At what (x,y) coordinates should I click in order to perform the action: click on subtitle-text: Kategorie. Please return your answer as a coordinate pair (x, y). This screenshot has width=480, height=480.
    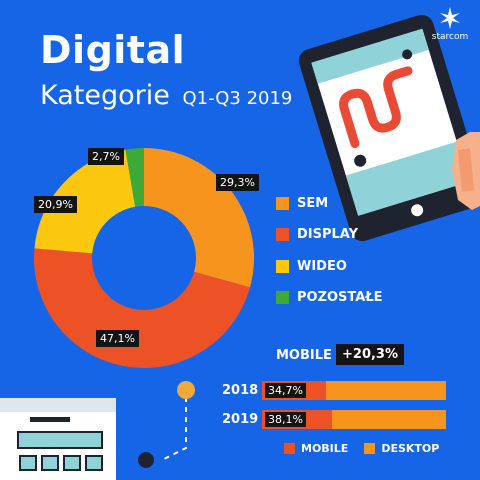
    Looking at the image, I should click on (105, 95).